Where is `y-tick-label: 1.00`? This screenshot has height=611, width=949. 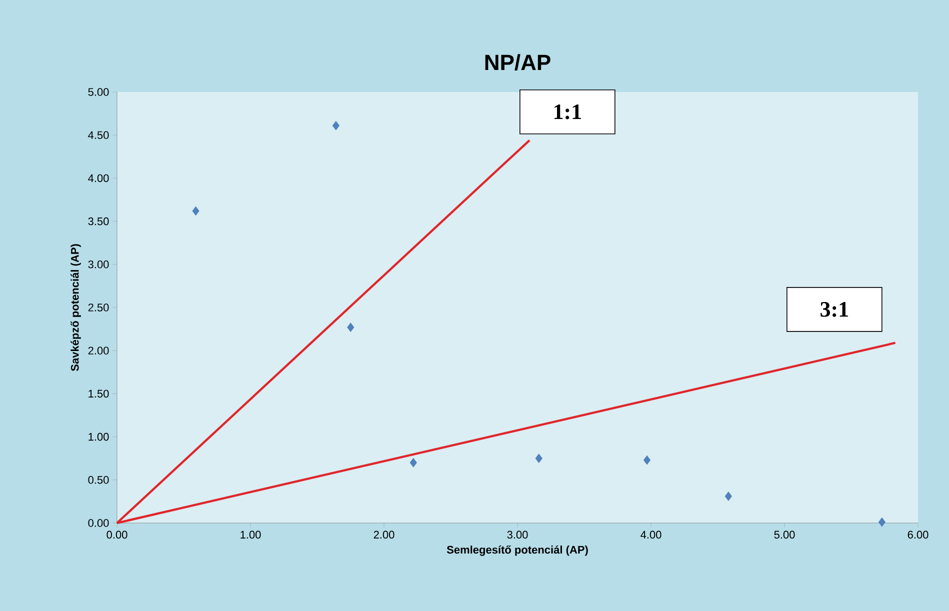 y-tick-label: 1.00 is located at coordinates (98, 436).